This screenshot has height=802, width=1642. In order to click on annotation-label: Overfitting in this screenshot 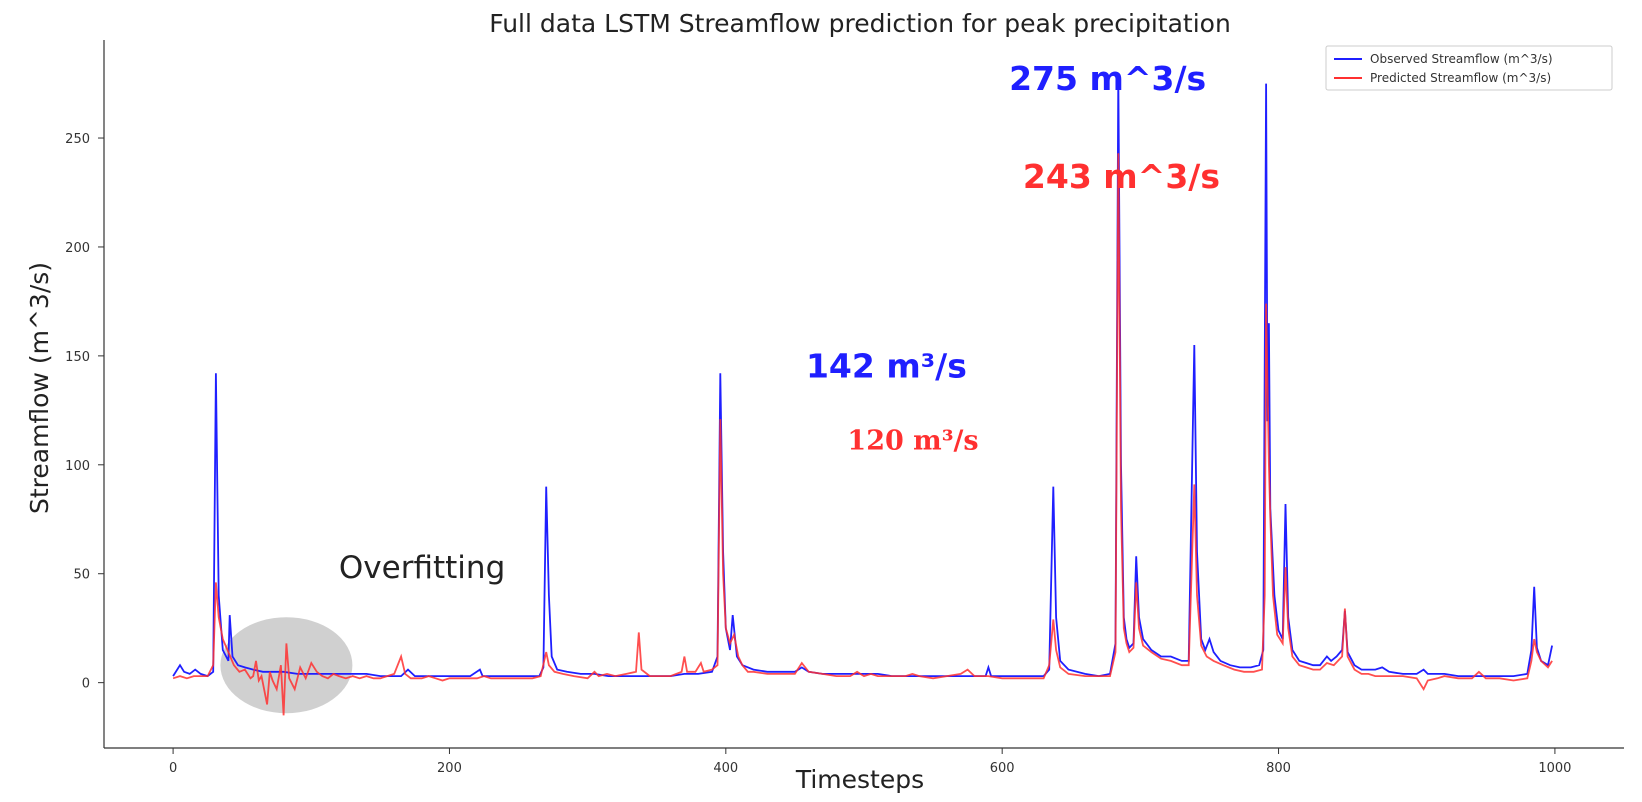, I will do `click(422, 568)`.